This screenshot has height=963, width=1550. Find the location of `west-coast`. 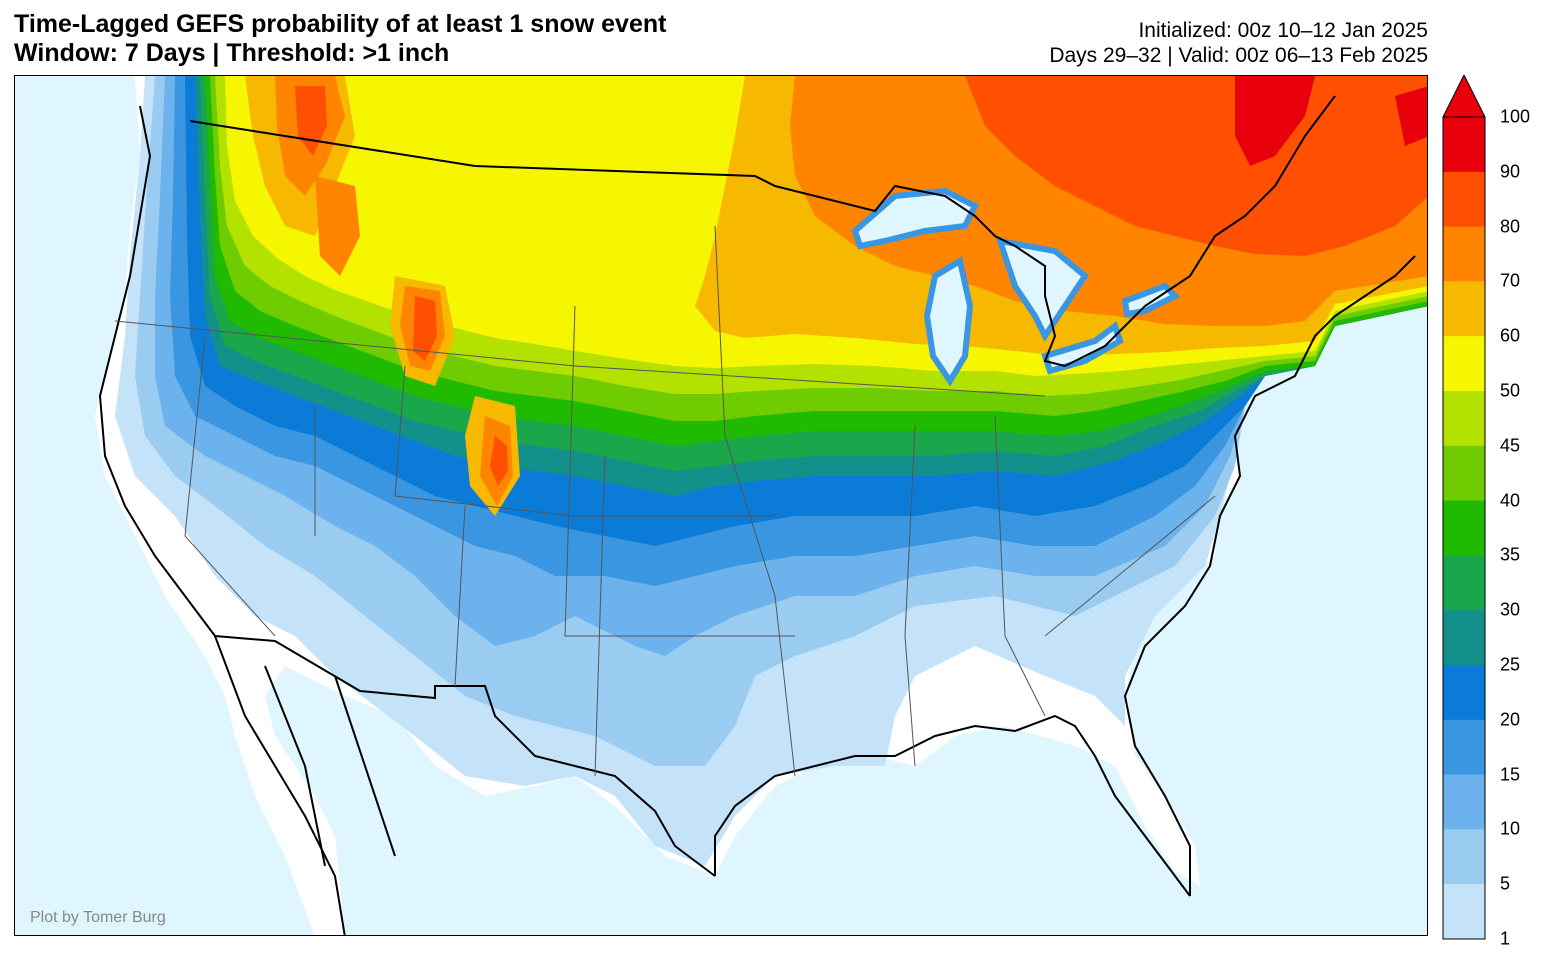

west-coast is located at coordinates (222, 520).